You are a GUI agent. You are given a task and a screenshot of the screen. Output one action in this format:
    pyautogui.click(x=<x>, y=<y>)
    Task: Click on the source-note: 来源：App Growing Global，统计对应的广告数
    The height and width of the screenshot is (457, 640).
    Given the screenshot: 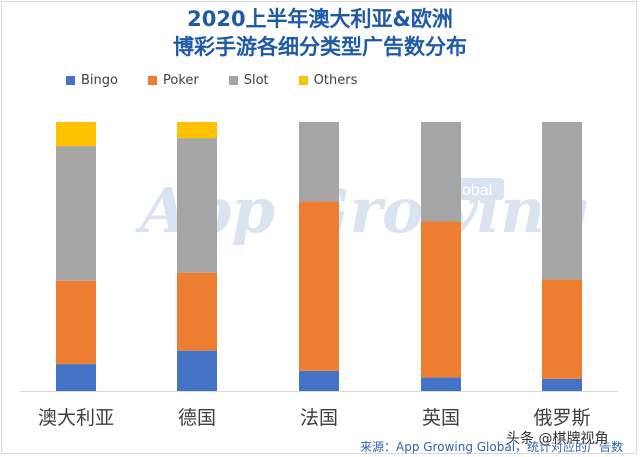 What is the action you would take?
    pyautogui.click(x=492, y=447)
    